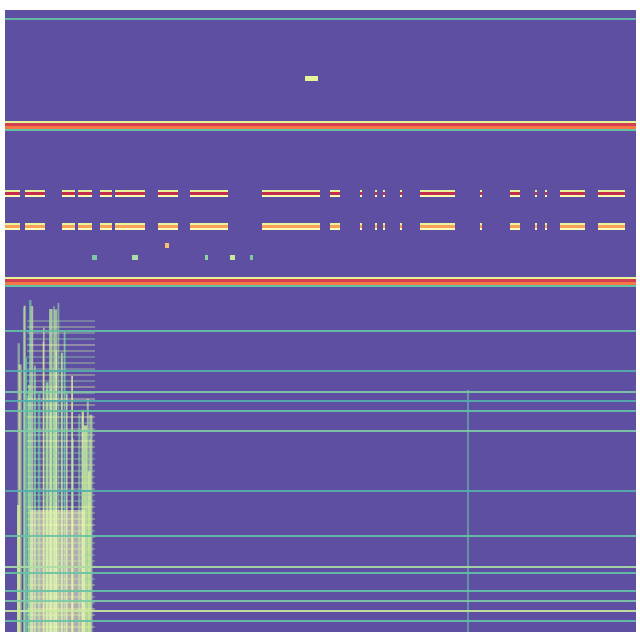  Describe the element at coordinates (320, 127) in the screenshot. I see `band-red` at that location.